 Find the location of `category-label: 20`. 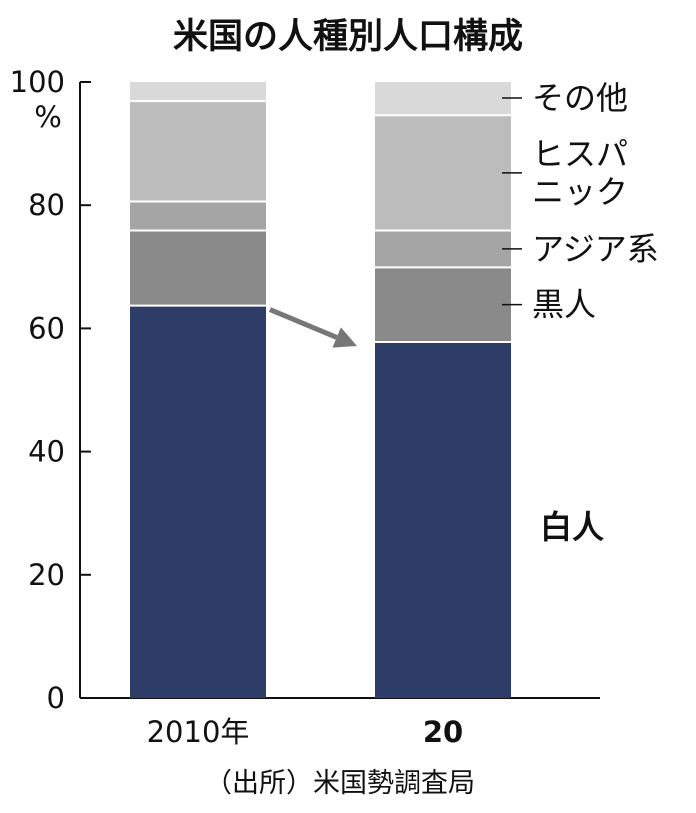

category-label: 20 is located at coordinates (443, 732).